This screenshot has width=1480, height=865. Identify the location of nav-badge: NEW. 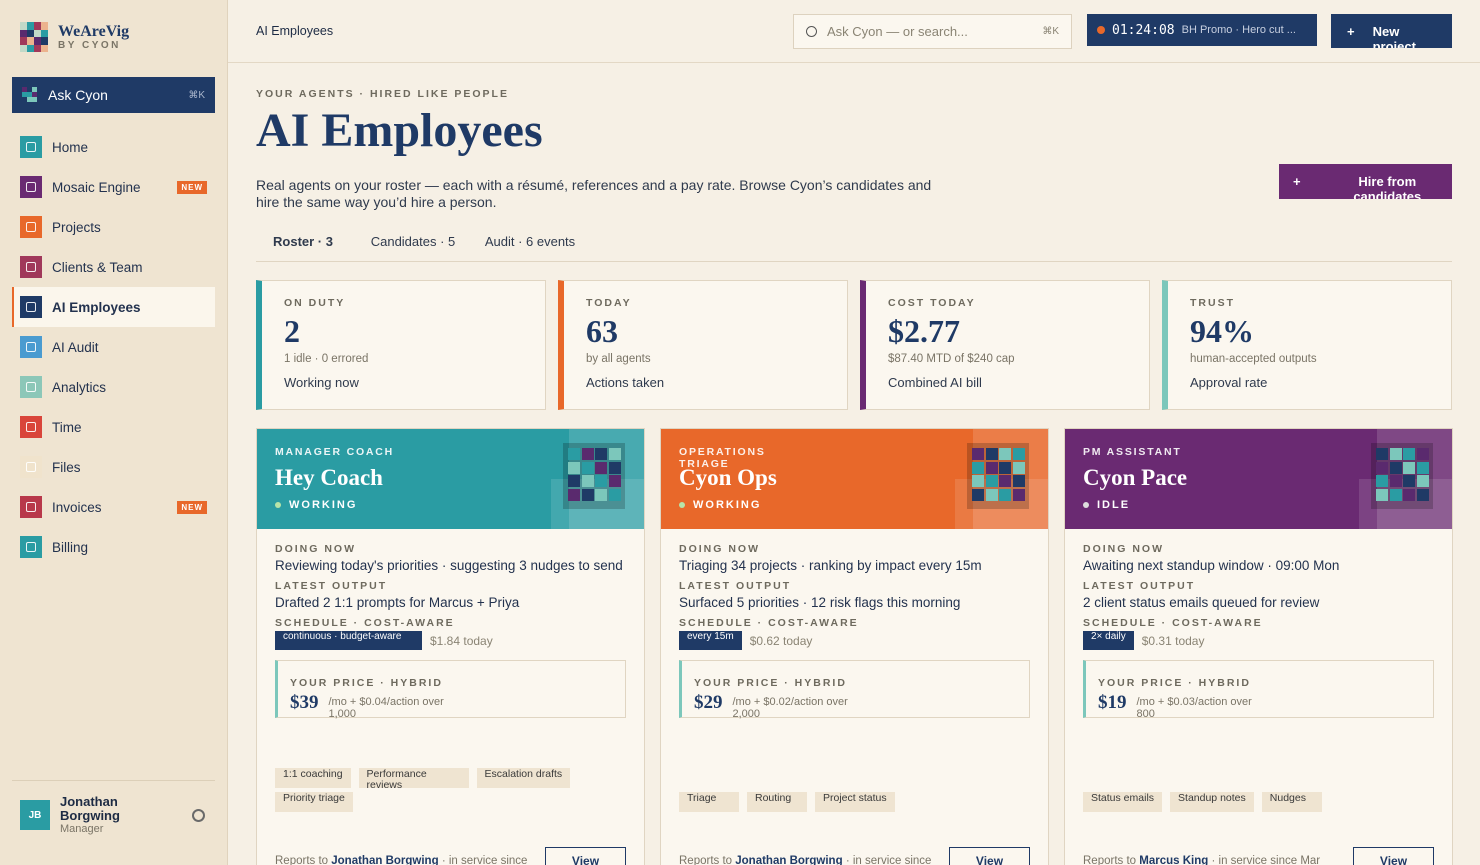
(192, 187).